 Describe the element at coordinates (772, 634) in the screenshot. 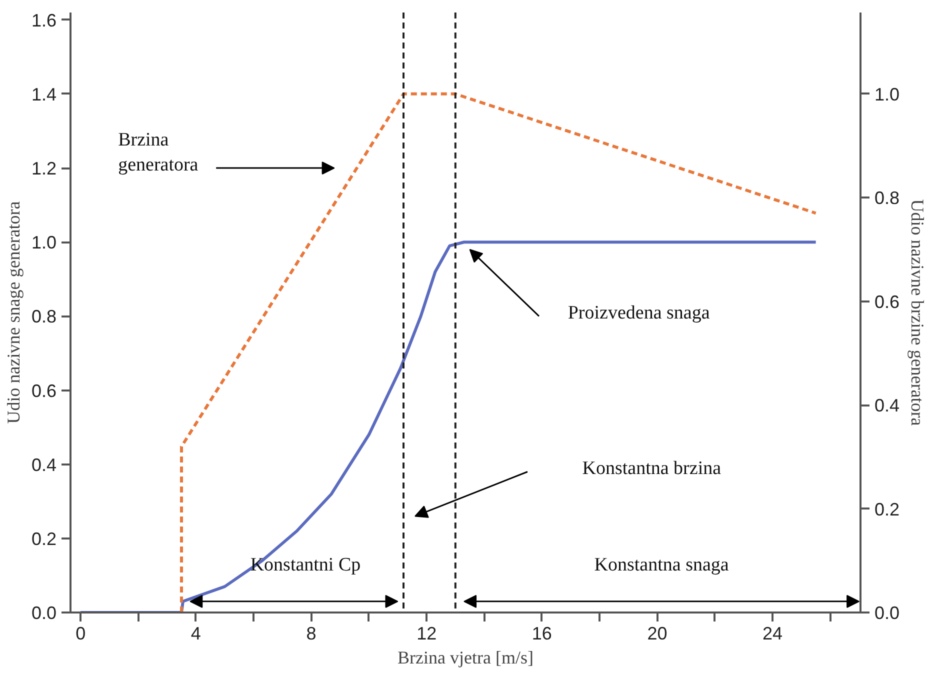

I see `x-tick-label: 24` at that location.